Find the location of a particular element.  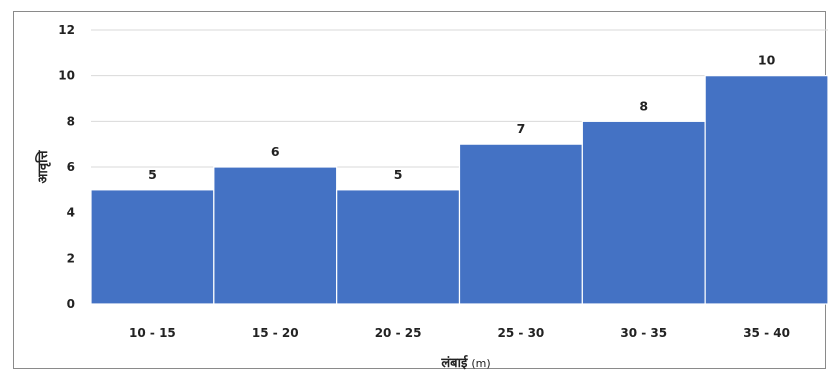

x-tick-label: 15 - 20 is located at coordinates (275, 333).